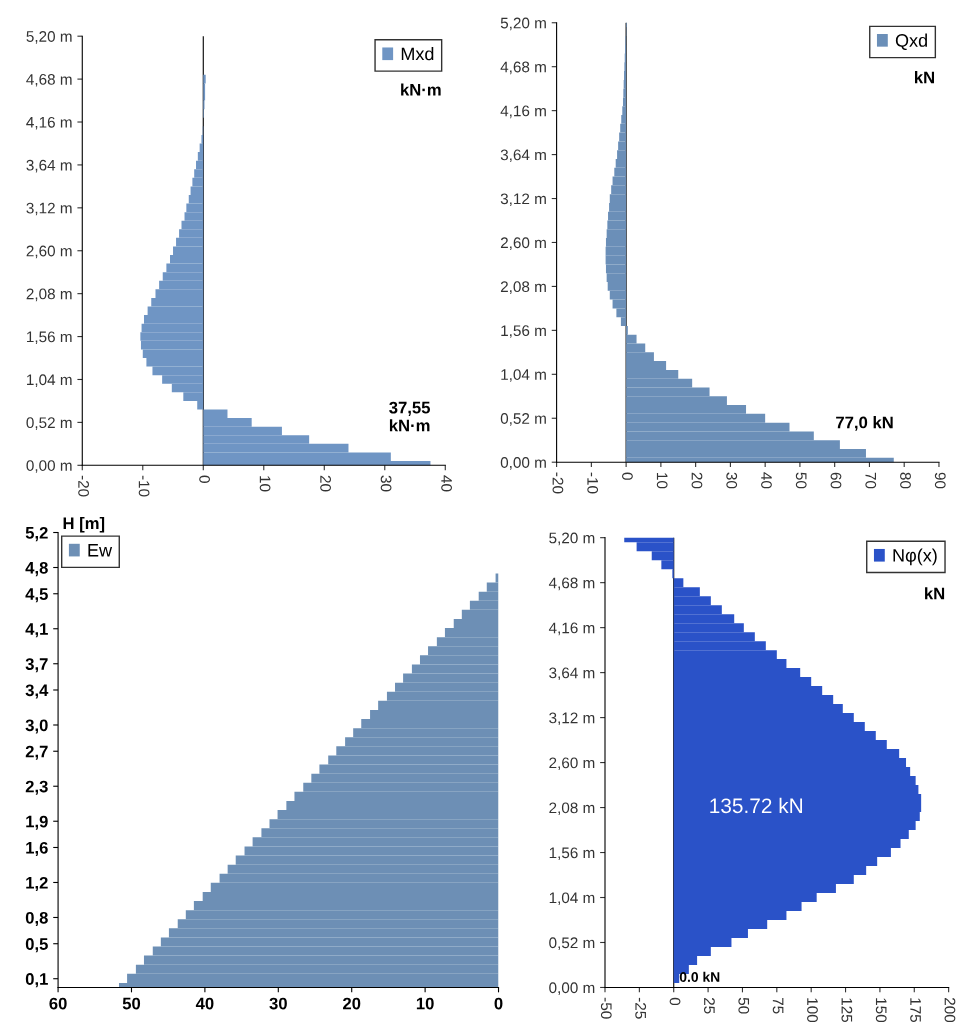 The width and height of the screenshot is (968, 1034). Describe the element at coordinates (36, 919) in the screenshot. I see `y-tick-label: 0,8` at that location.